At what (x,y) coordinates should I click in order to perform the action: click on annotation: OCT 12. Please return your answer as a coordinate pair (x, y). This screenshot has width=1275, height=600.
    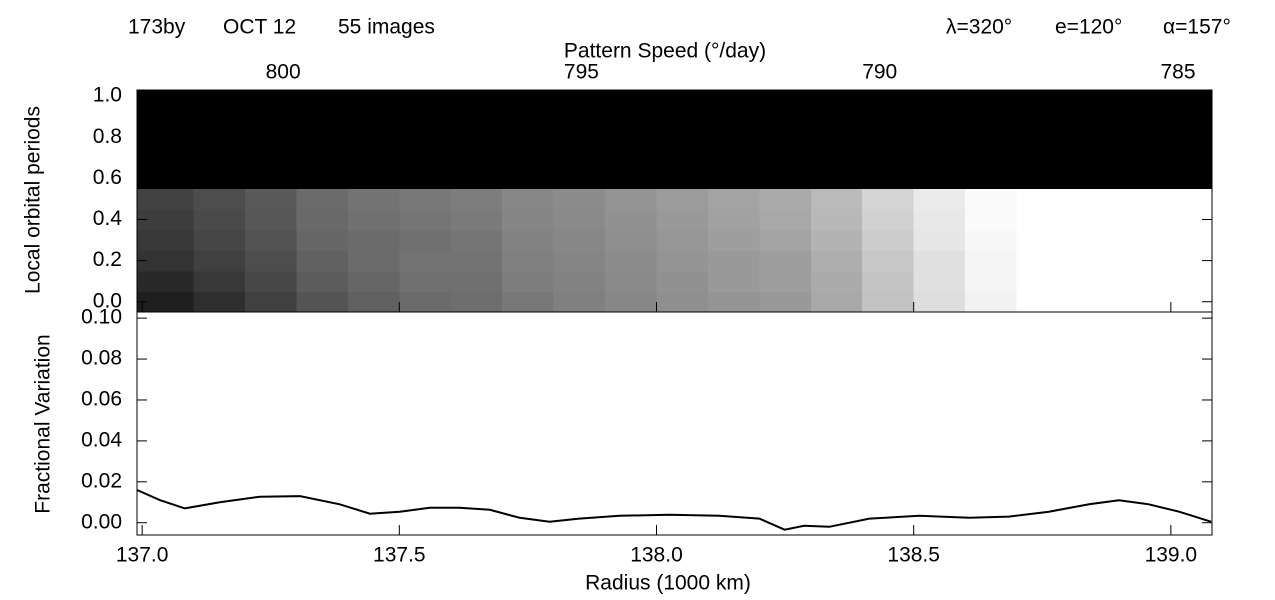
    Looking at the image, I should click on (259, 27).